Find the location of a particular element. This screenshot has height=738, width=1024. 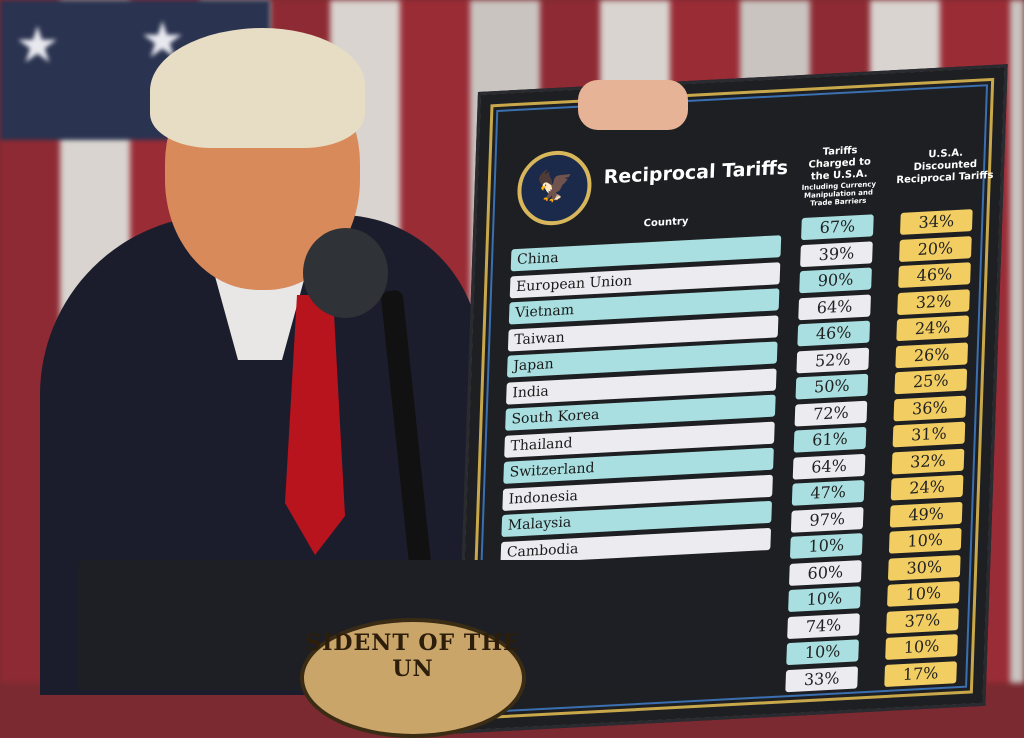

microphone-icon is located at coordinates (345, 273).